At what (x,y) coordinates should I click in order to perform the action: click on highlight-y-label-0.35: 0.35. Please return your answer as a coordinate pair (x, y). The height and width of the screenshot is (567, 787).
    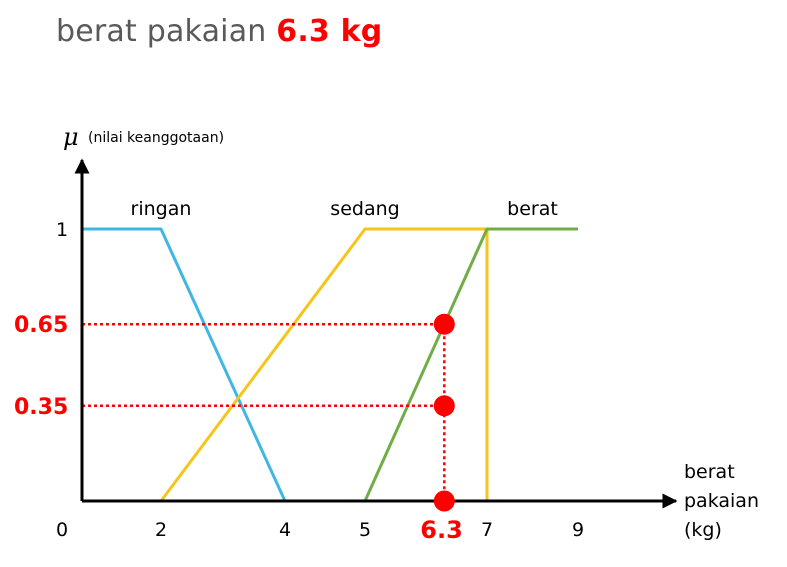
    Looking at the image, I should click on (41, 407).